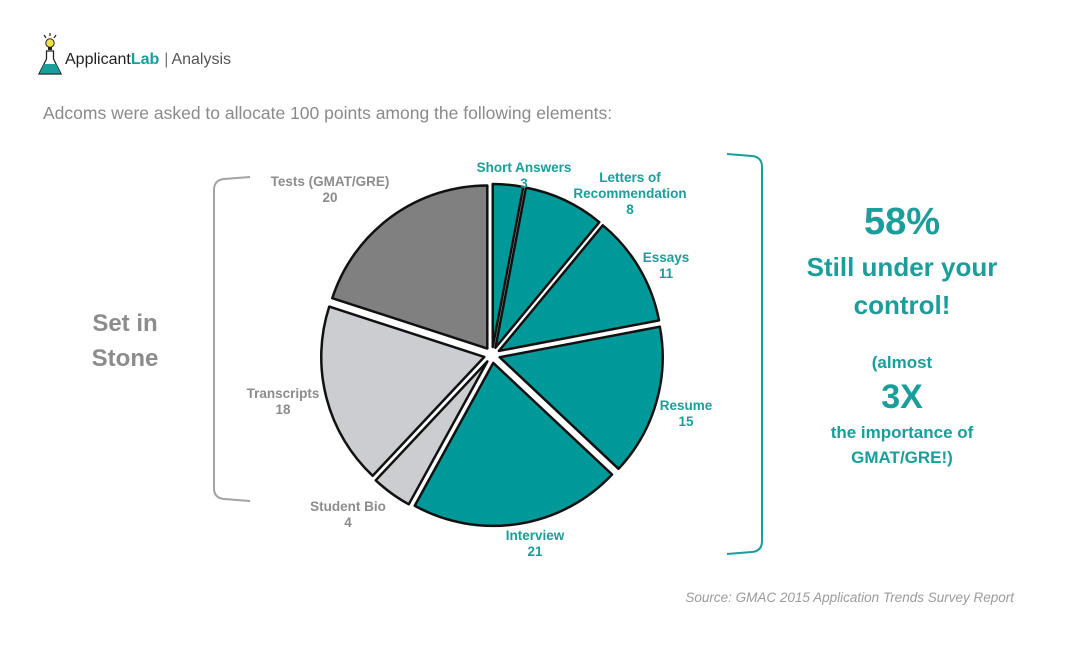 The width and height of the screenshot is (1080, 648). What do you see at coordinates (535, 543) in the screenshot?
I see `pie-label-interview: Interview 21` at bounding box center [535, 543].